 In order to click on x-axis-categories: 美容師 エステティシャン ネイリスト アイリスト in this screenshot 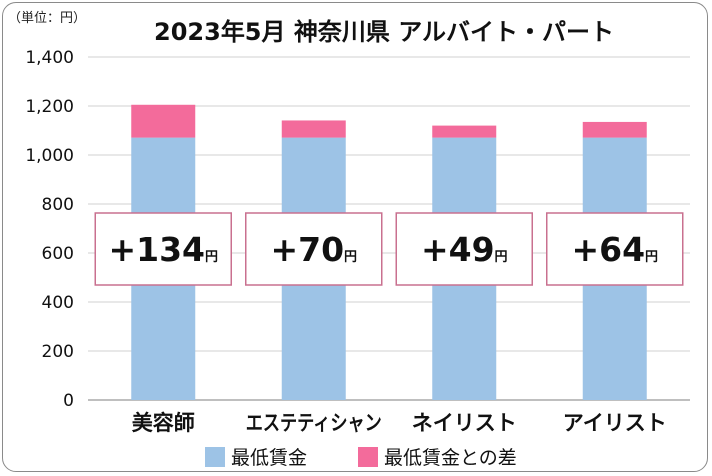, I will do `click(399, 423)`.